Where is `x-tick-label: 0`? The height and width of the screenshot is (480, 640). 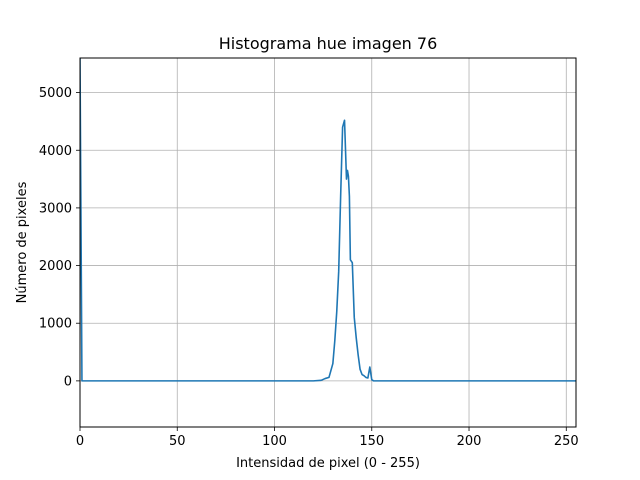
x-tick-label: 0 is located at coordinates (80, 441).